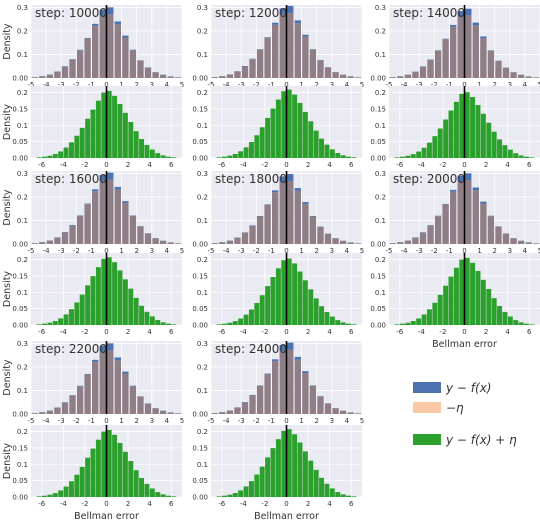 Image resolution: width=540 pixels, height=520 pixels. I want to click on x-tick-label: 0, so click(464, 85).